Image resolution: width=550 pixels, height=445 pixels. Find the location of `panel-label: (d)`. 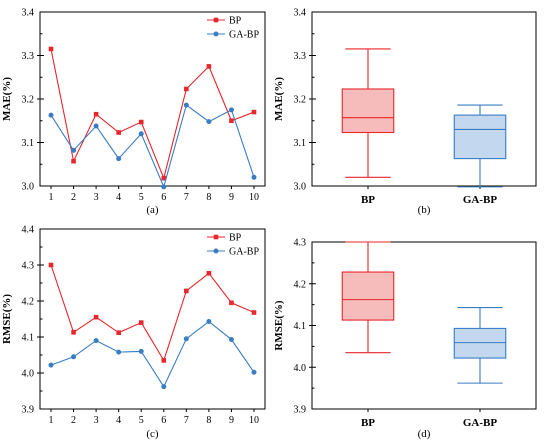

panel-label: (d) is located at coordinates (424, 434).